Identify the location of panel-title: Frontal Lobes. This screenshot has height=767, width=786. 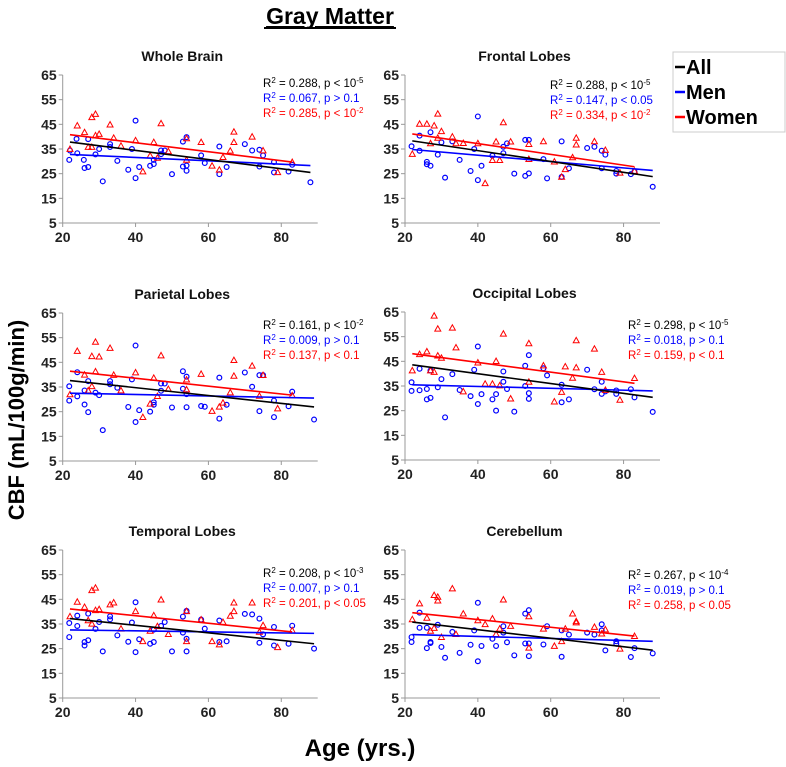
(524, 56).